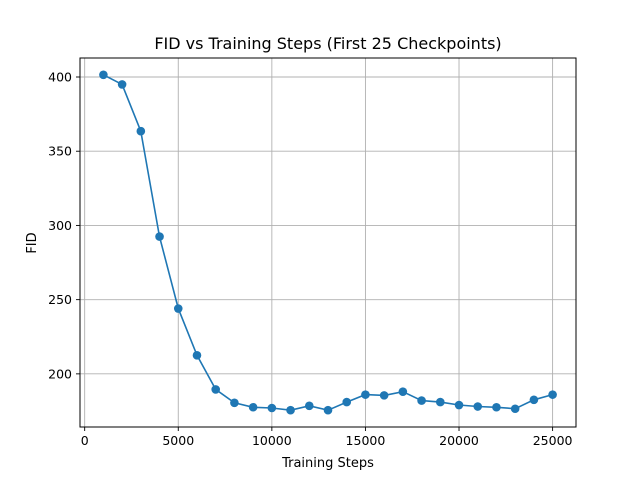 This screenshot has width=640, height=480. What do you see at coordinates (60, 225) in the screenshot?
I see `y-tick-label: 300` at bounding box center [60, 225].